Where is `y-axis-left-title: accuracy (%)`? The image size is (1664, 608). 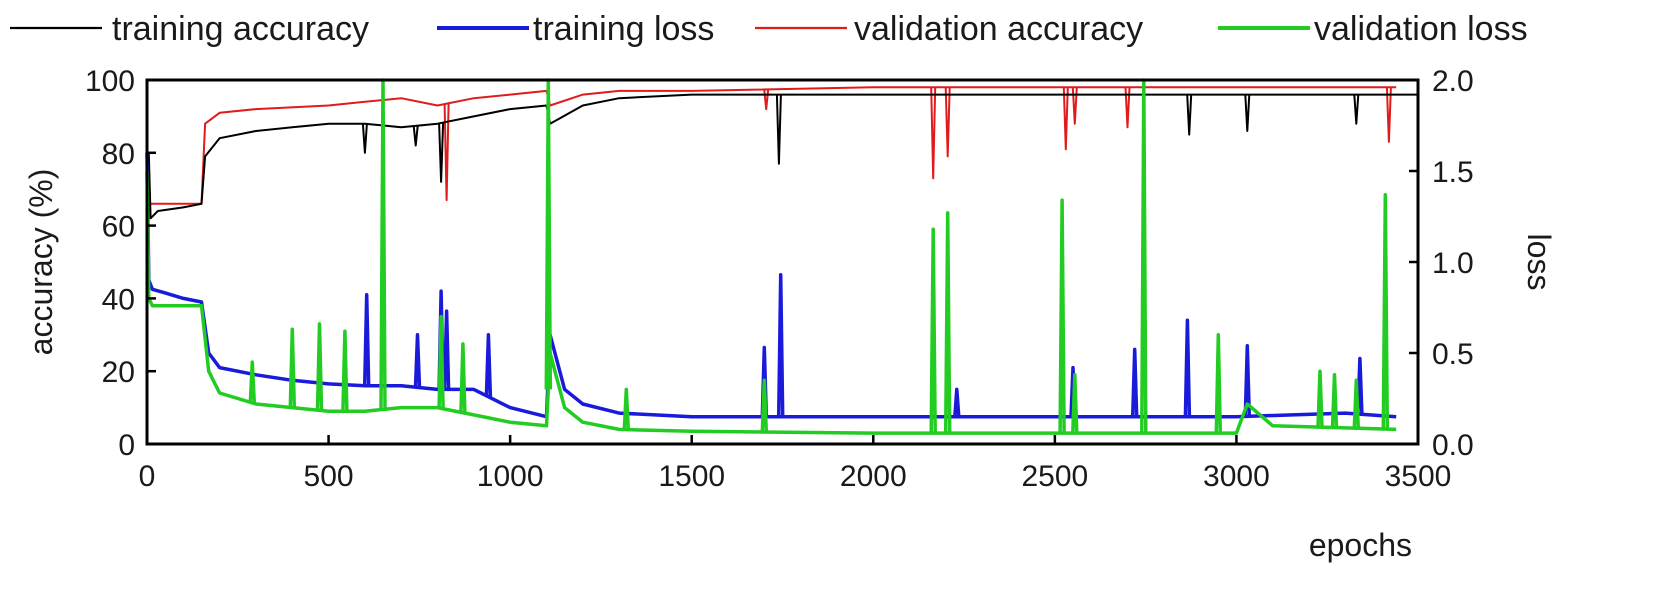
y-axis-left-title: accuracy (%) is located at coordinates (41, 262).